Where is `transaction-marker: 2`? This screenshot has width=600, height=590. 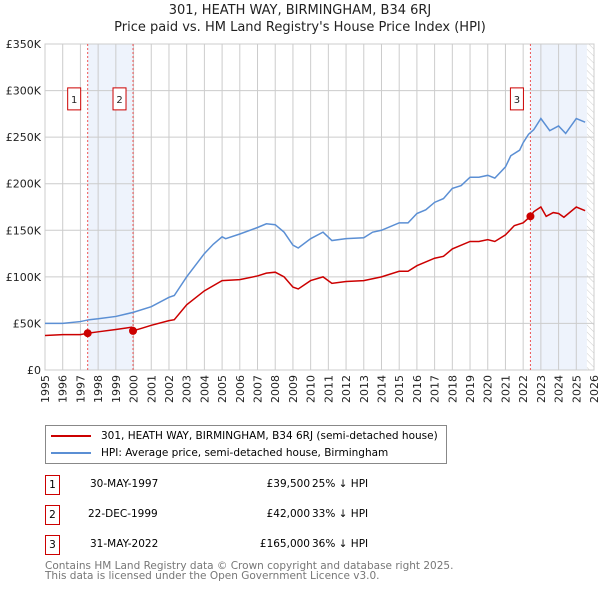
transaction-marker: 2 is located at coordinates (52, 515).